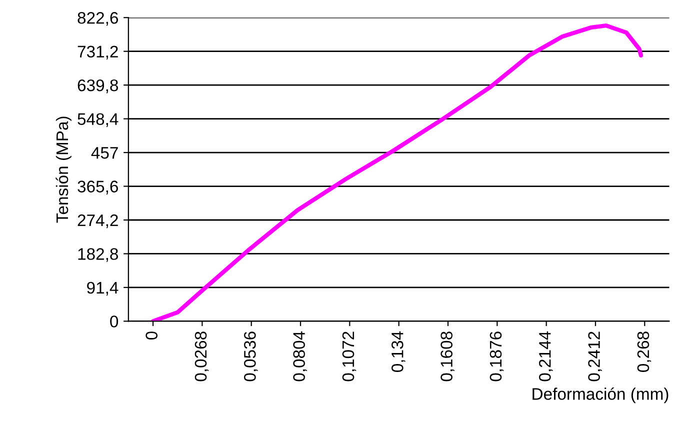 This screenshot has width=676, height=440. What do you see at coordinates (349, 357) in the screenshot?
I see `x-tick-label: 0,1072` at bounding box center [349, 357].